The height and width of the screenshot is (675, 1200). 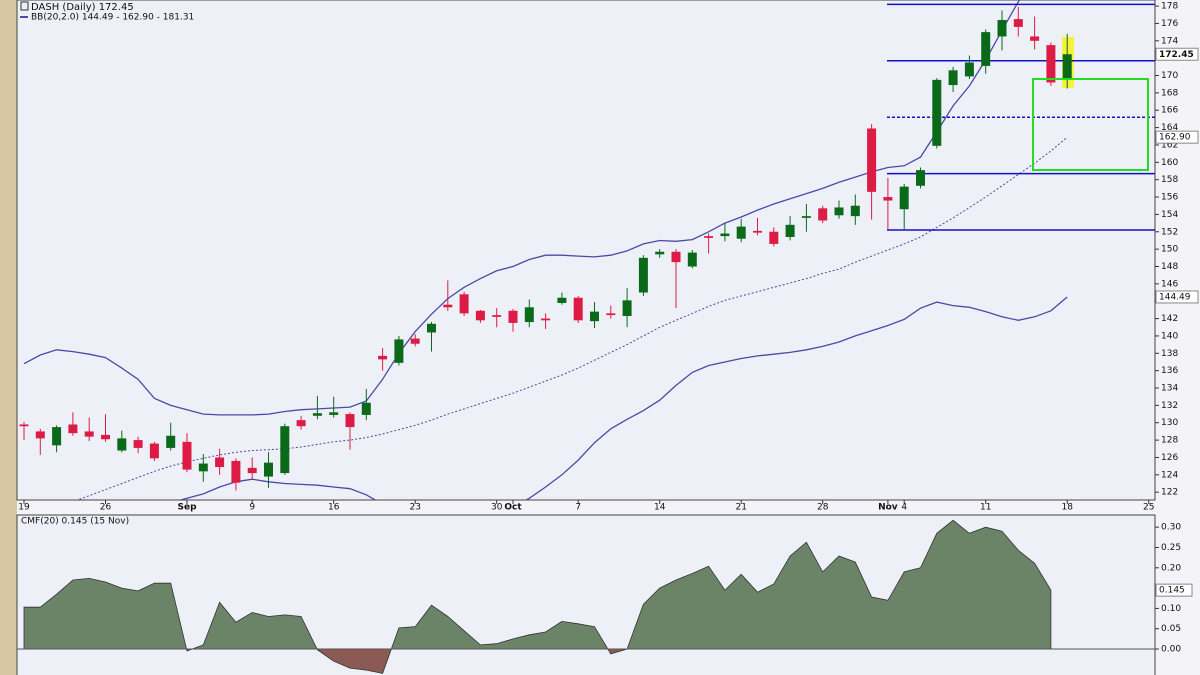 What do you see at coordinates (1169, 145) in the screenshot?
I see `y-tick-label: 162` at bounding box center [1169, 145].